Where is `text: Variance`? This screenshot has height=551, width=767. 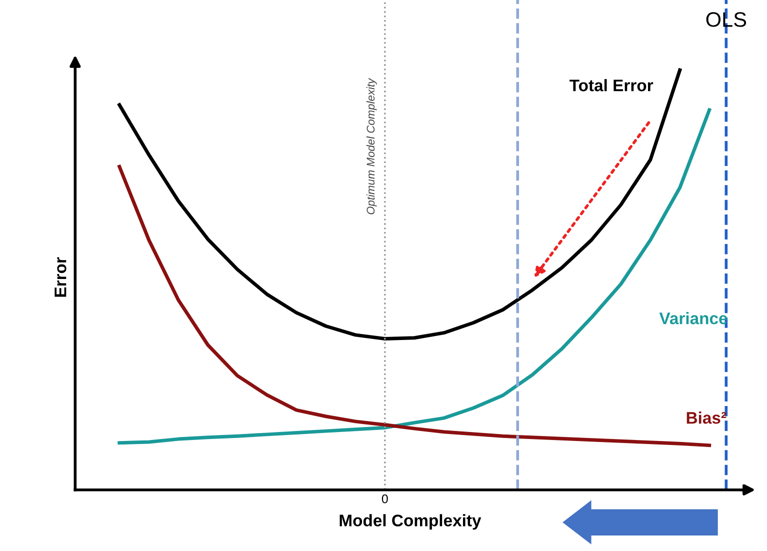
text: Variance is located at coordinates (693, 318).